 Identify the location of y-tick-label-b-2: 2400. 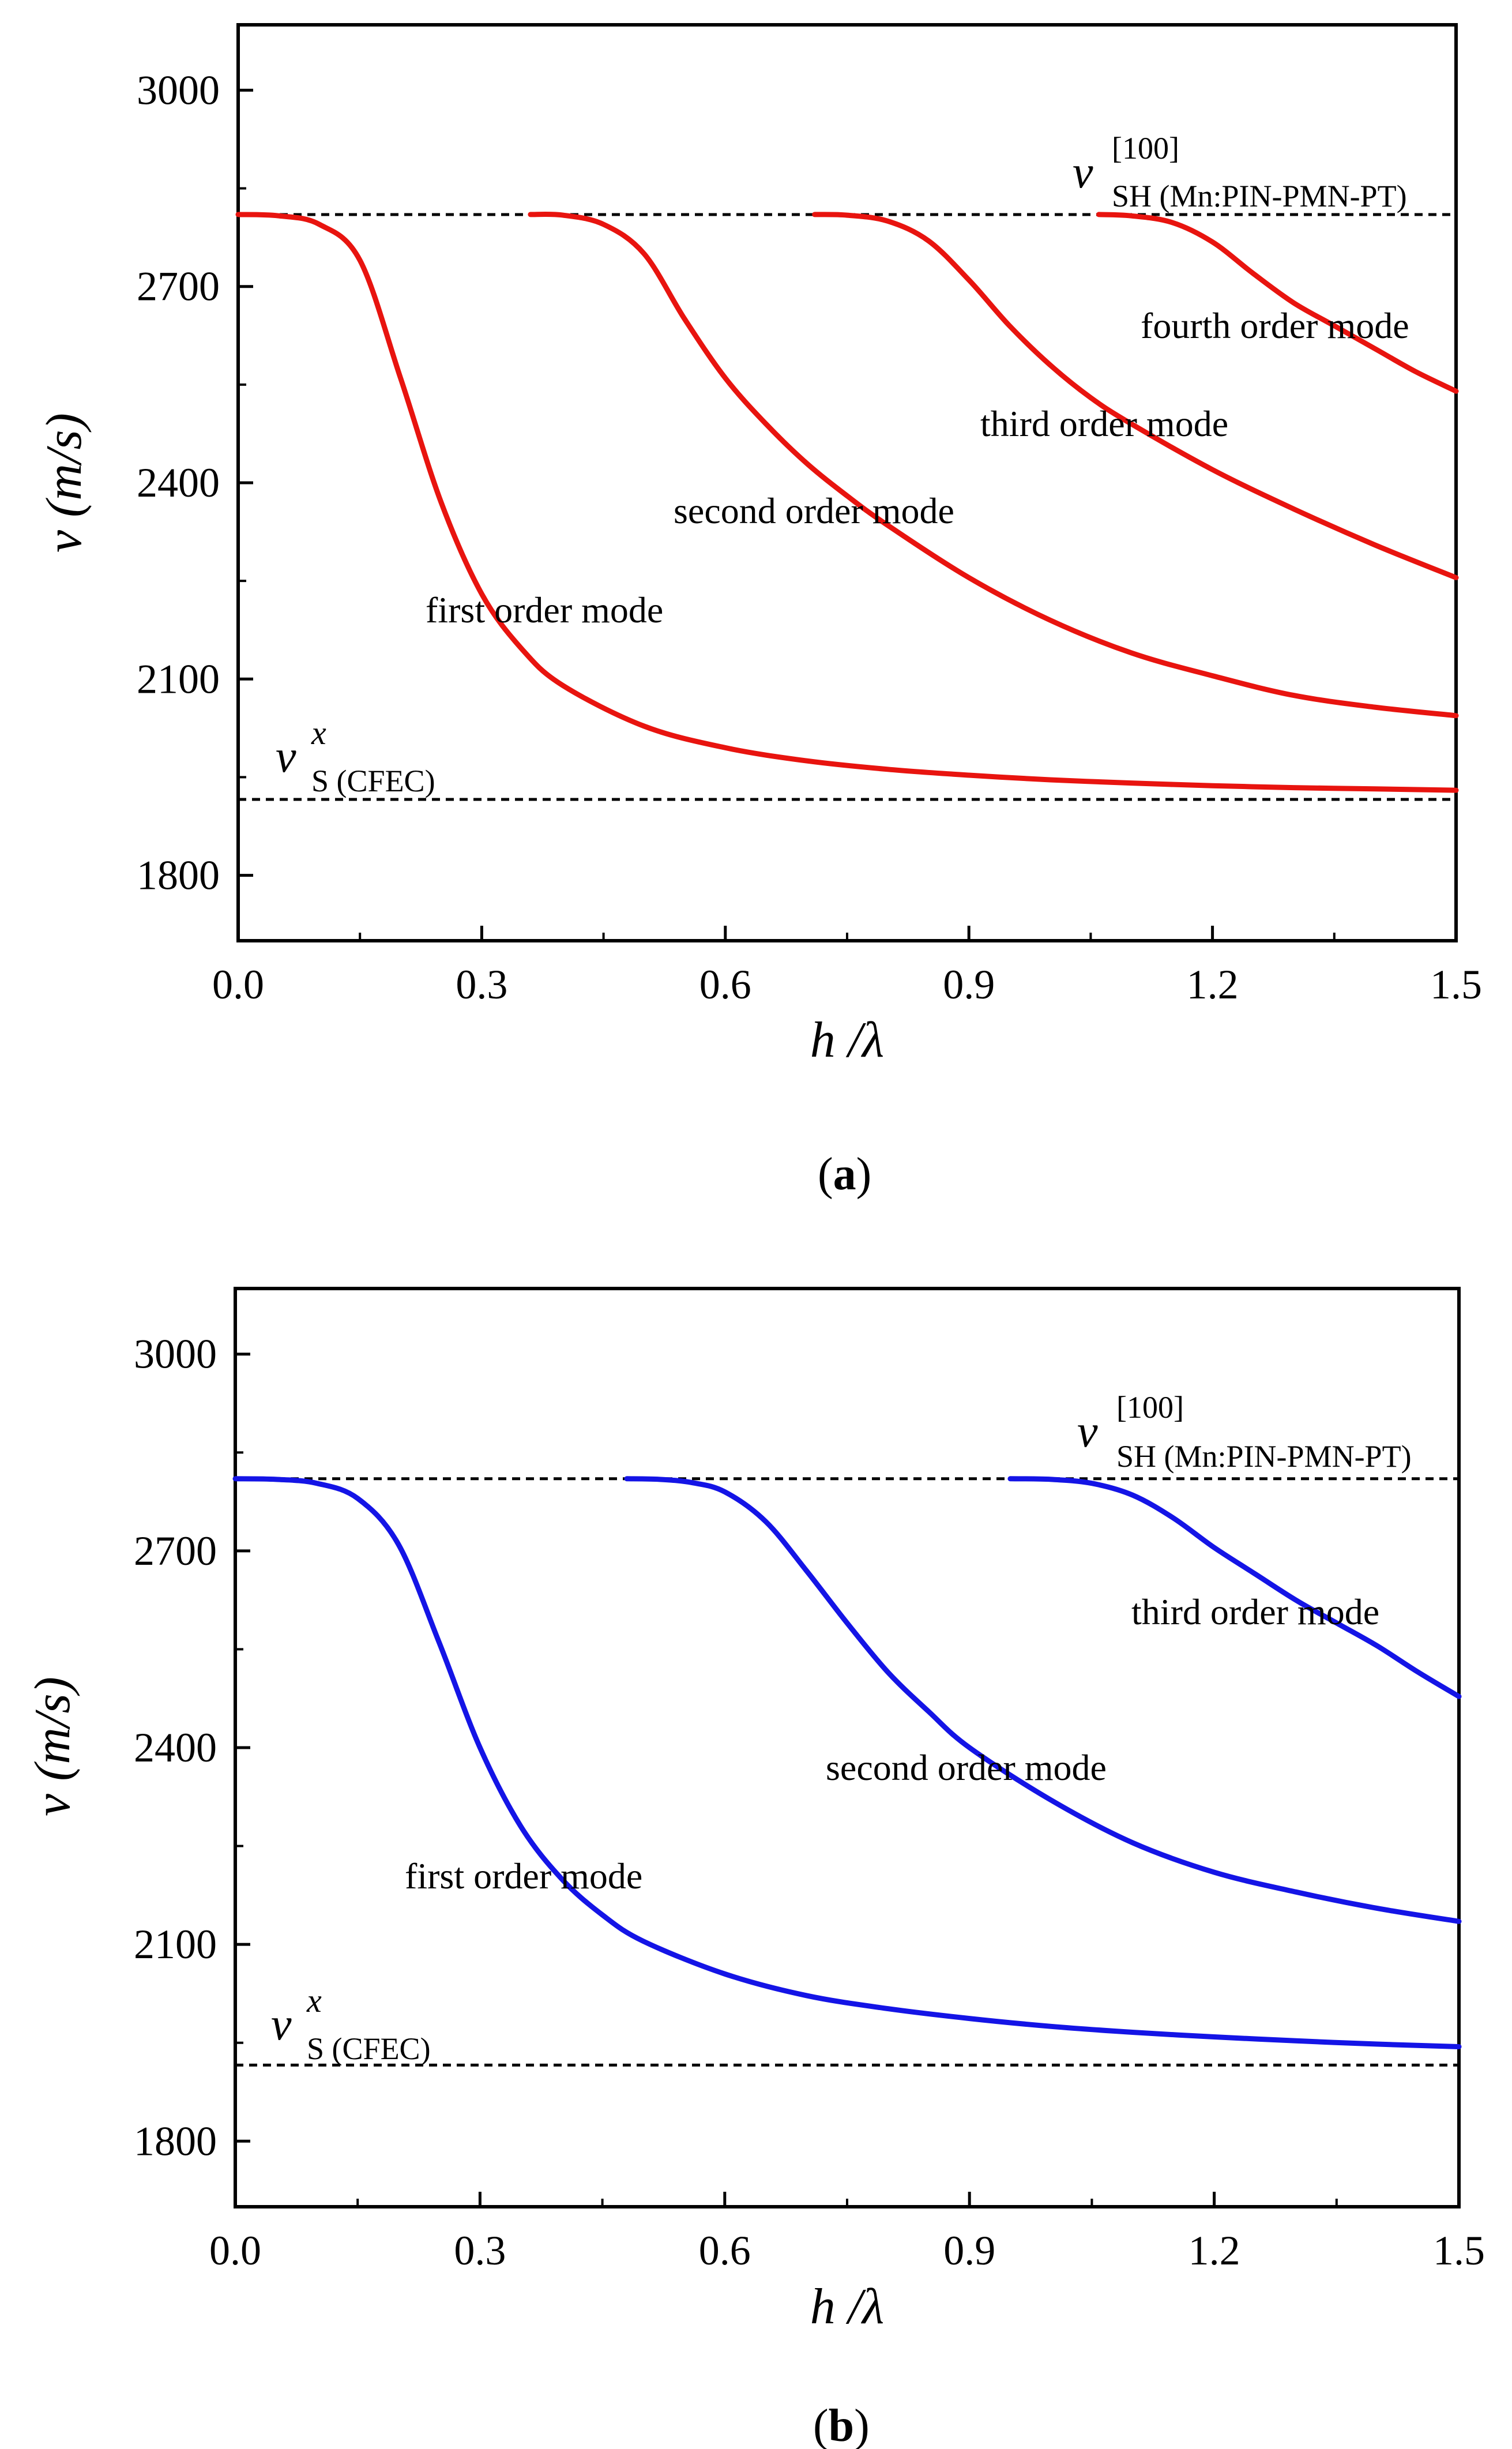
(175, 1748).